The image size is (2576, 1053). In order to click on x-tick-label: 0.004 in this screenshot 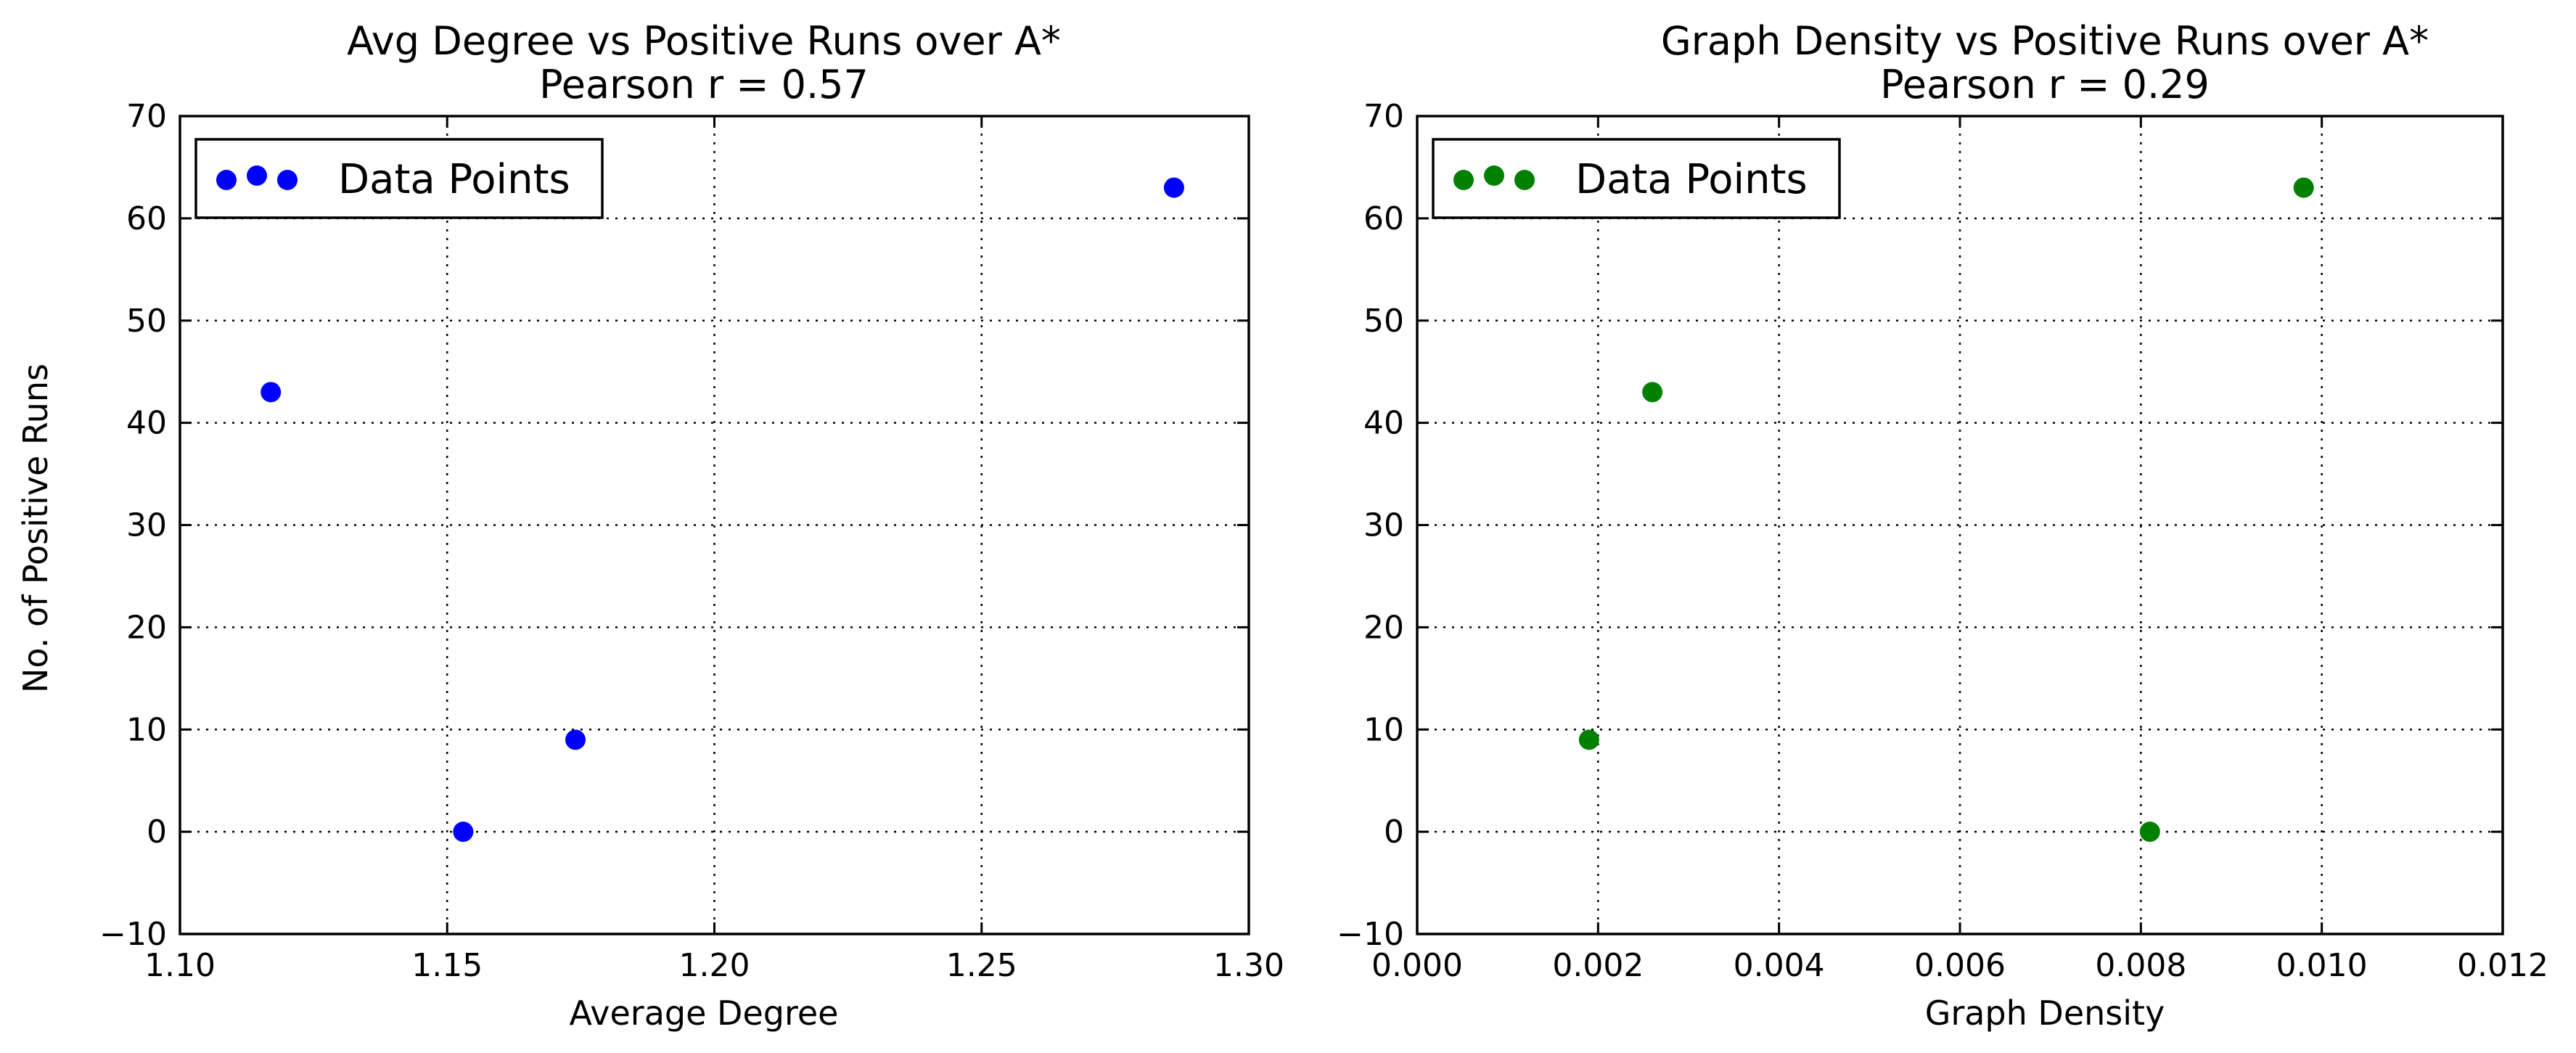, I will do `click(1779, 966)`.